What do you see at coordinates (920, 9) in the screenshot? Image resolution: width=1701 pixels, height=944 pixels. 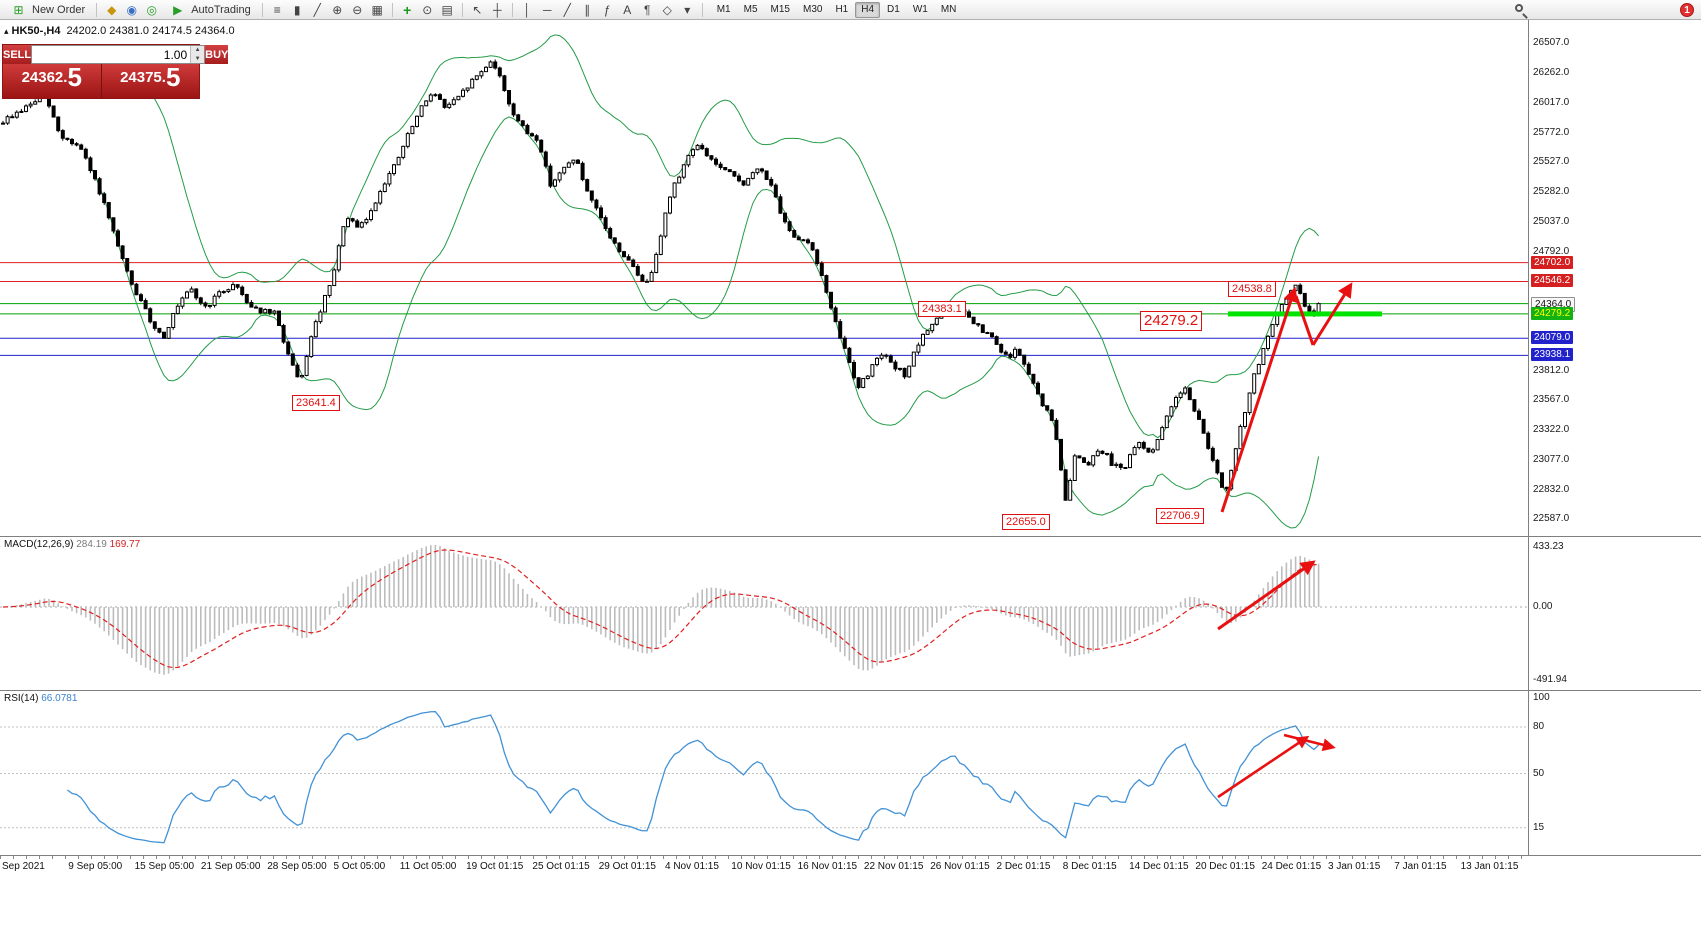 I see `timeframe-w1: W1` at bounding box center [920, 9].